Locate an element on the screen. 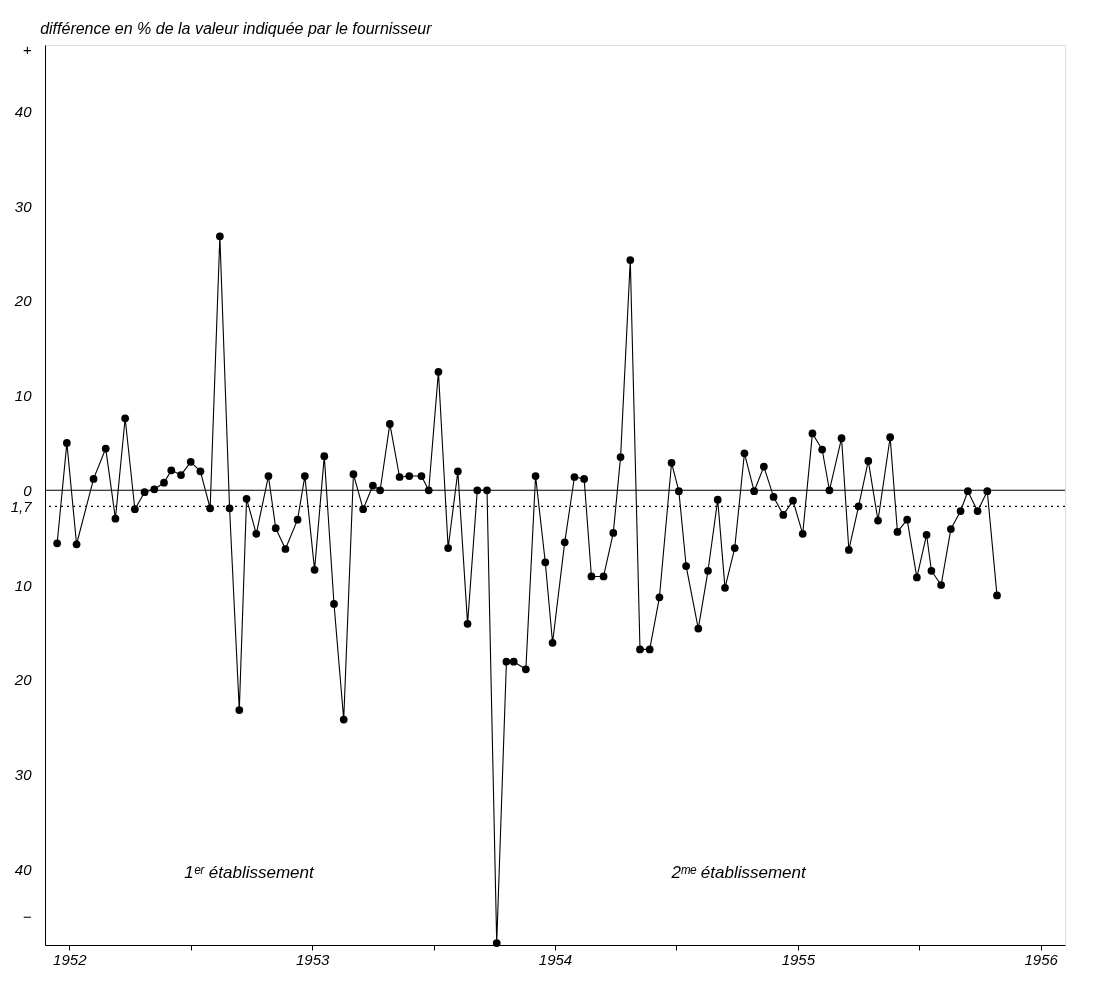  chart-title: différence en % de la valeur indiquée par le fournisseur is located at coordinates (236, 28).